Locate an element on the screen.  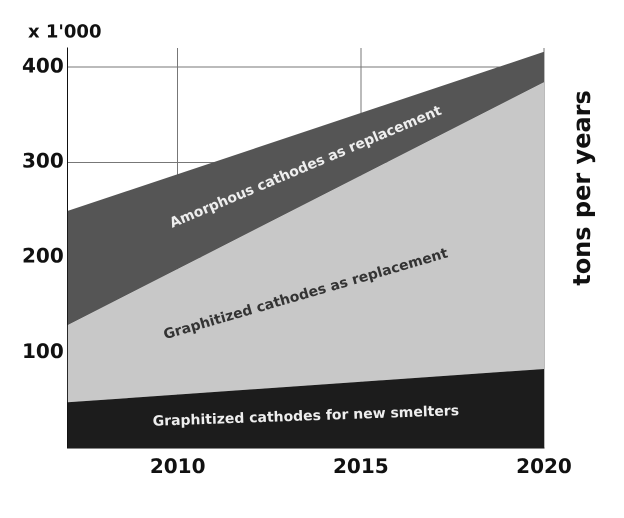
y-tick-label: 300 is located at coordinates (43, 160).